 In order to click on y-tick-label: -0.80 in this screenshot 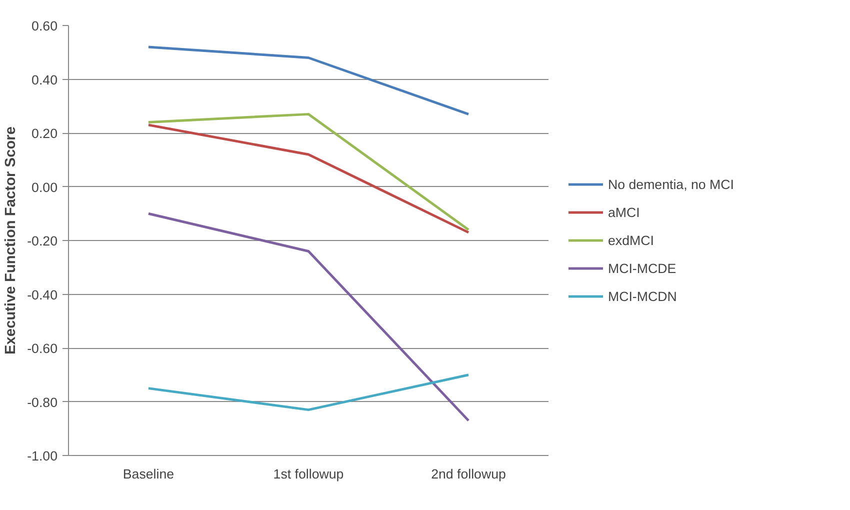, I will do `click(42, 402)`.